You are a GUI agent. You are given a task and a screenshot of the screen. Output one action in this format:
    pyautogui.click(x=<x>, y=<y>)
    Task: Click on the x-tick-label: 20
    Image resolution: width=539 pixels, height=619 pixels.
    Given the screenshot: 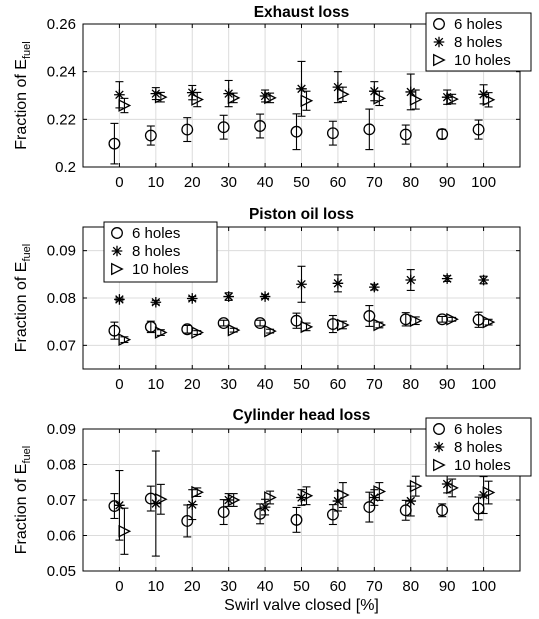 What is the action you would take?
    pyautogui.click(x=192, y=384)
    